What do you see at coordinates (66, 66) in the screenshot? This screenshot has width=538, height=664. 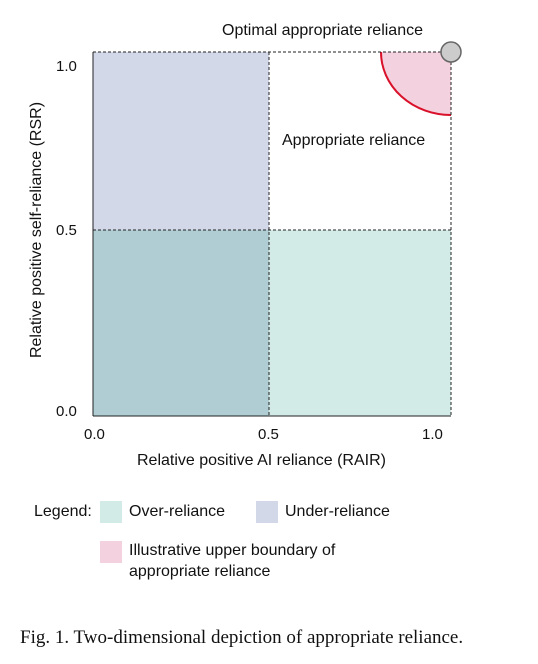 I see `y-tick-1: 1.0` at bounding box center [66, 66].